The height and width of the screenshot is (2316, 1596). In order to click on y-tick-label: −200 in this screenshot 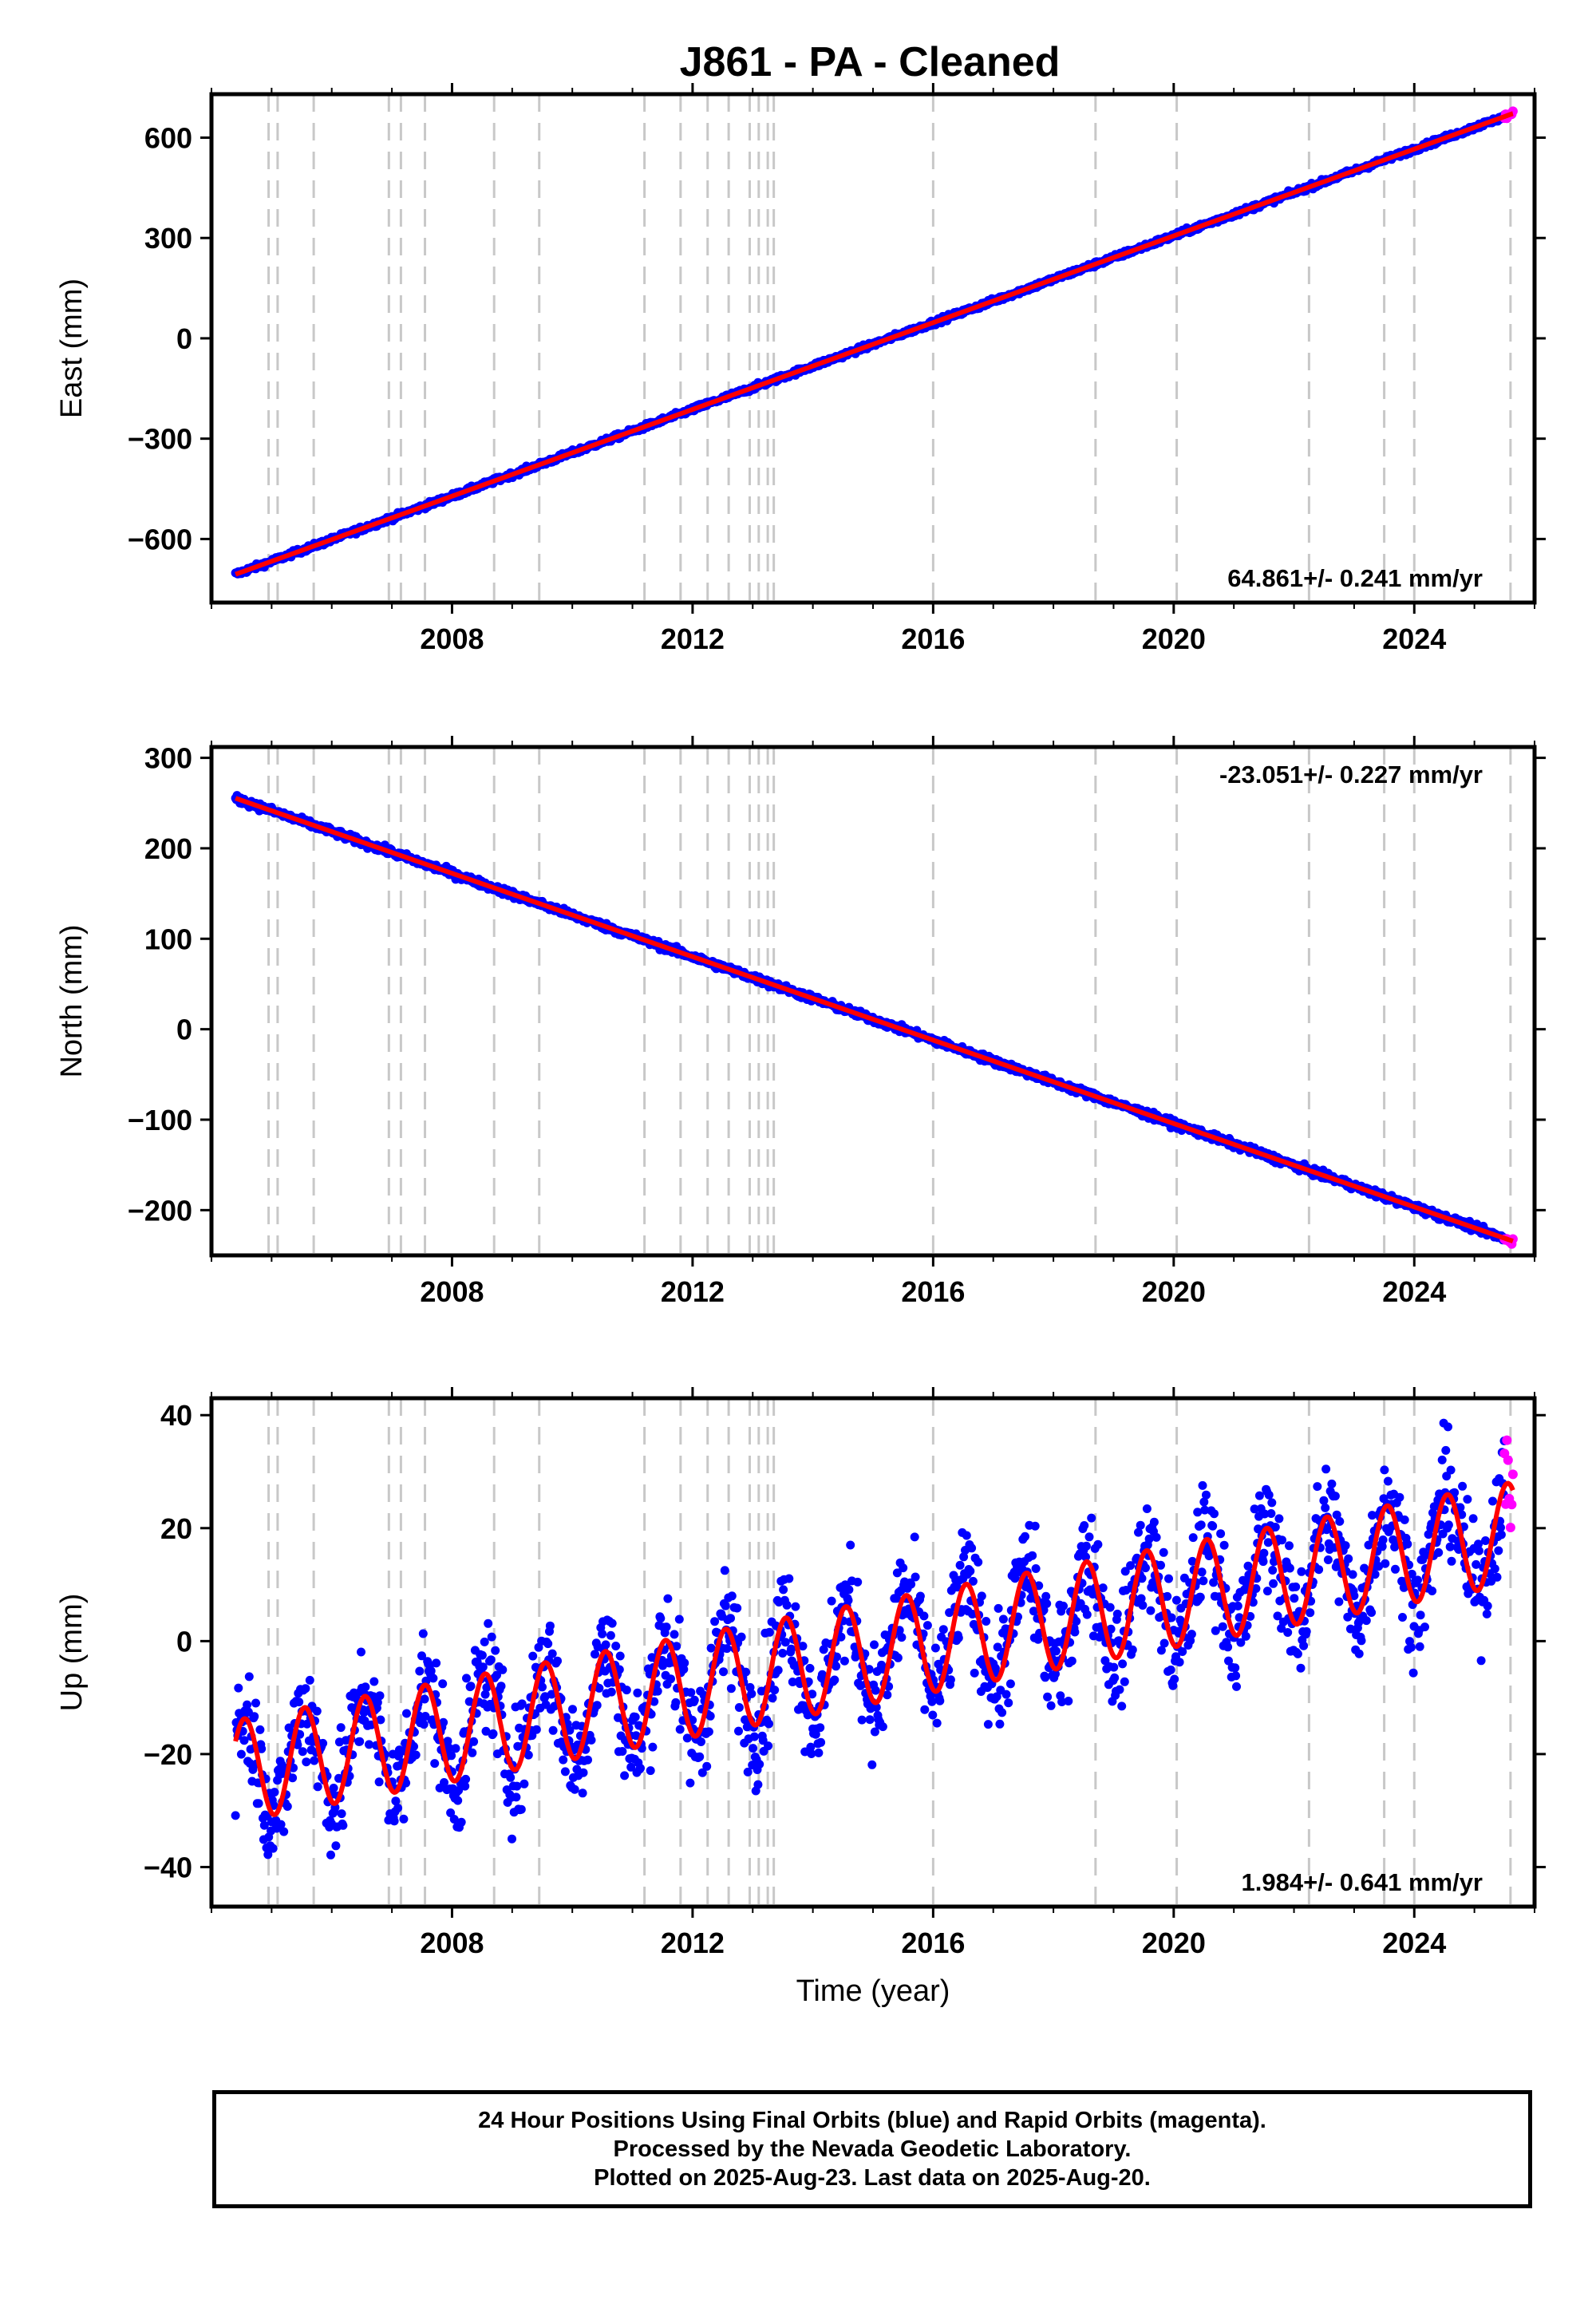, I will do `click(160, 1210)`.